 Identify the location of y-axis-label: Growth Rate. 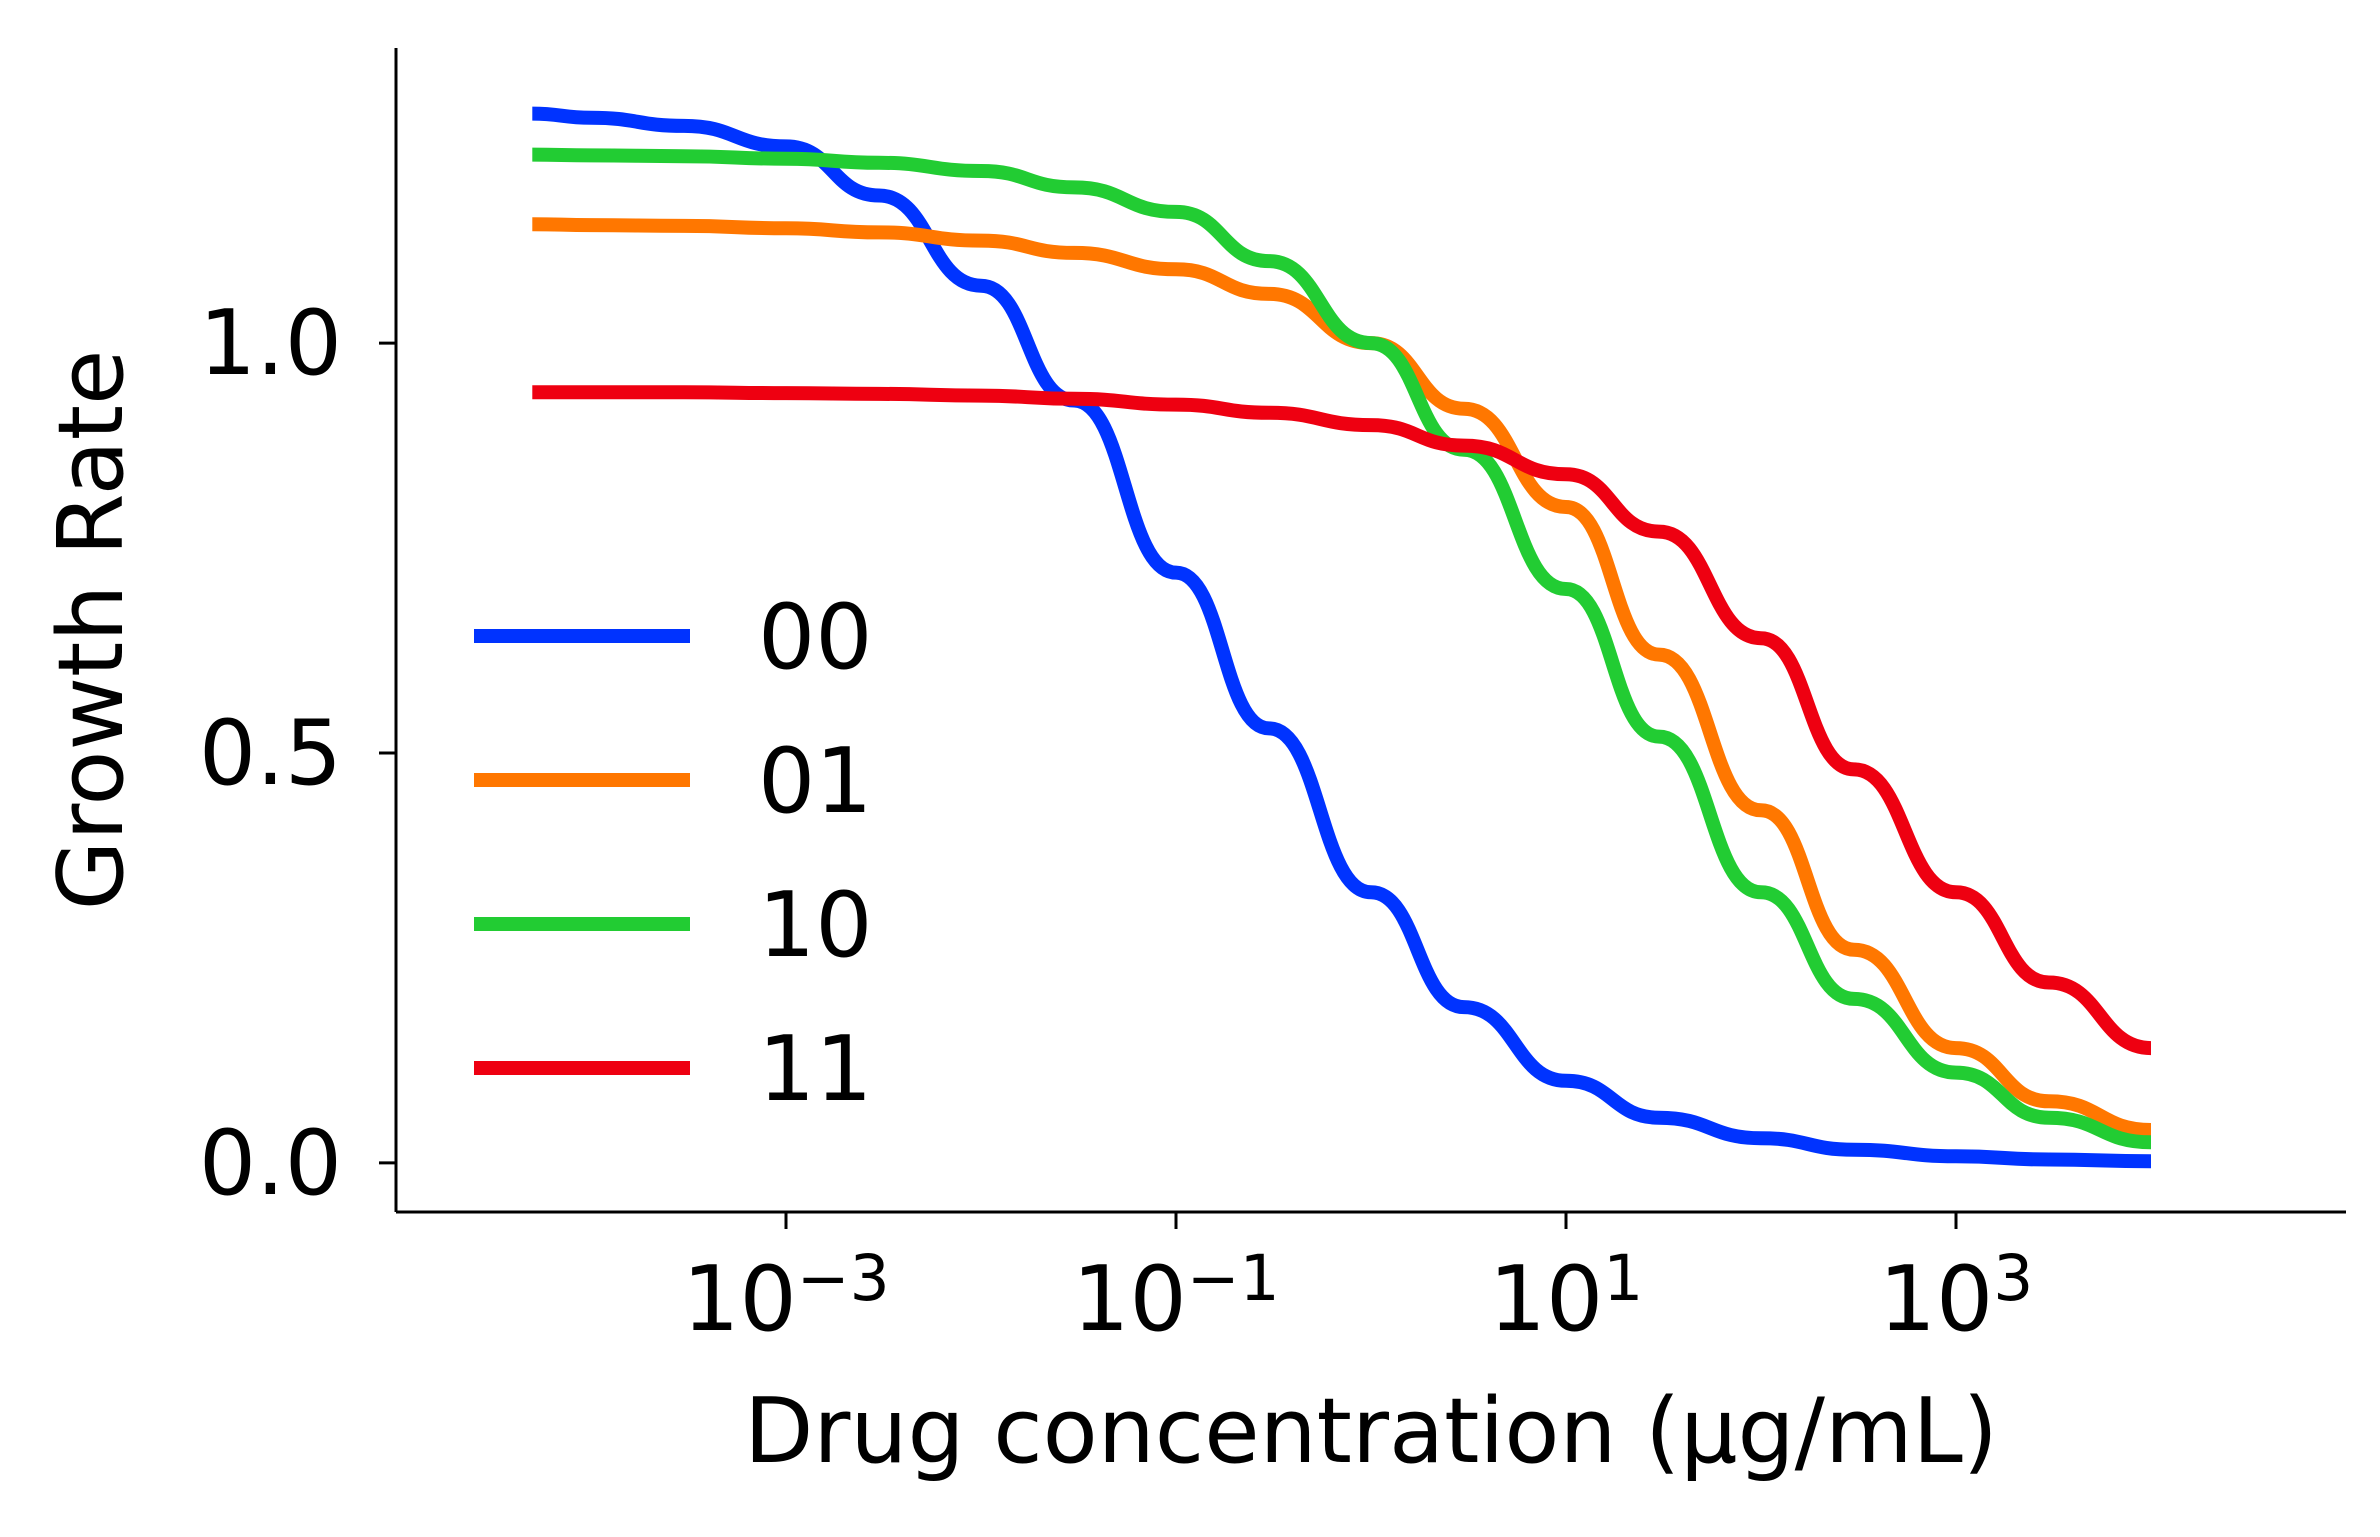
(91, 630).